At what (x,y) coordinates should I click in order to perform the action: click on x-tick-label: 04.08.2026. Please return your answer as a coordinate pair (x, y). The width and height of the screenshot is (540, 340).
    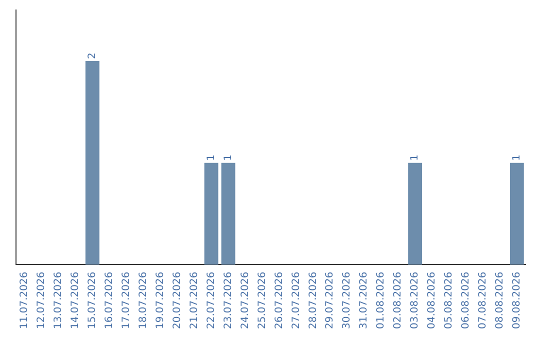
    Looking at the image, I should click on (432, 301).